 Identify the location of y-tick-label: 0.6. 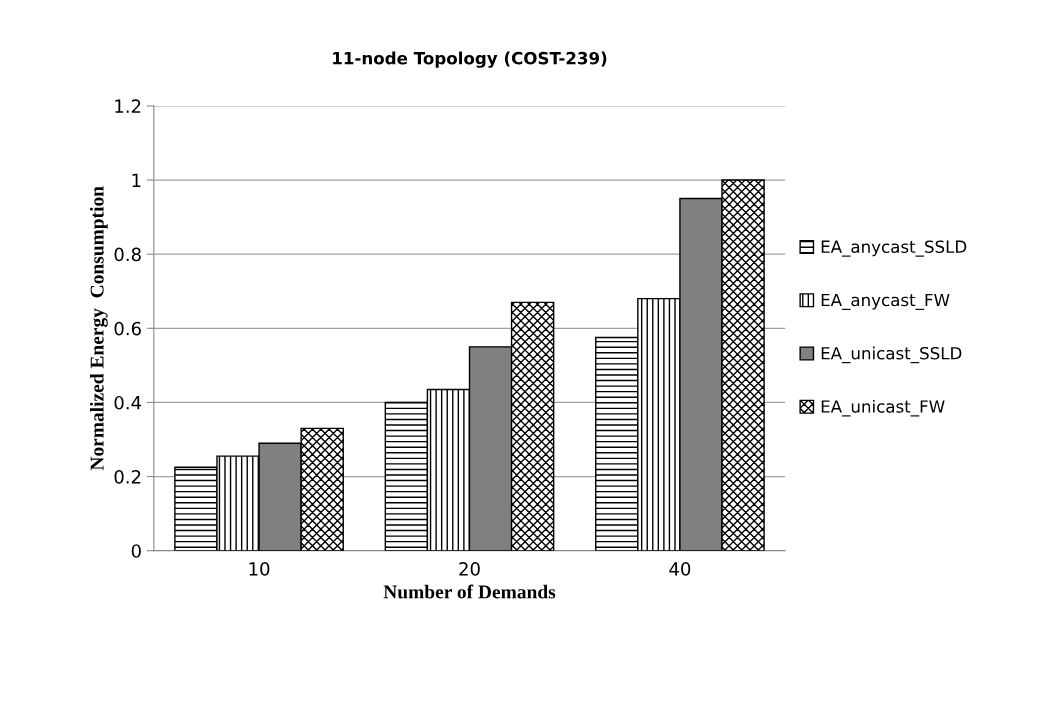
(127, 328).